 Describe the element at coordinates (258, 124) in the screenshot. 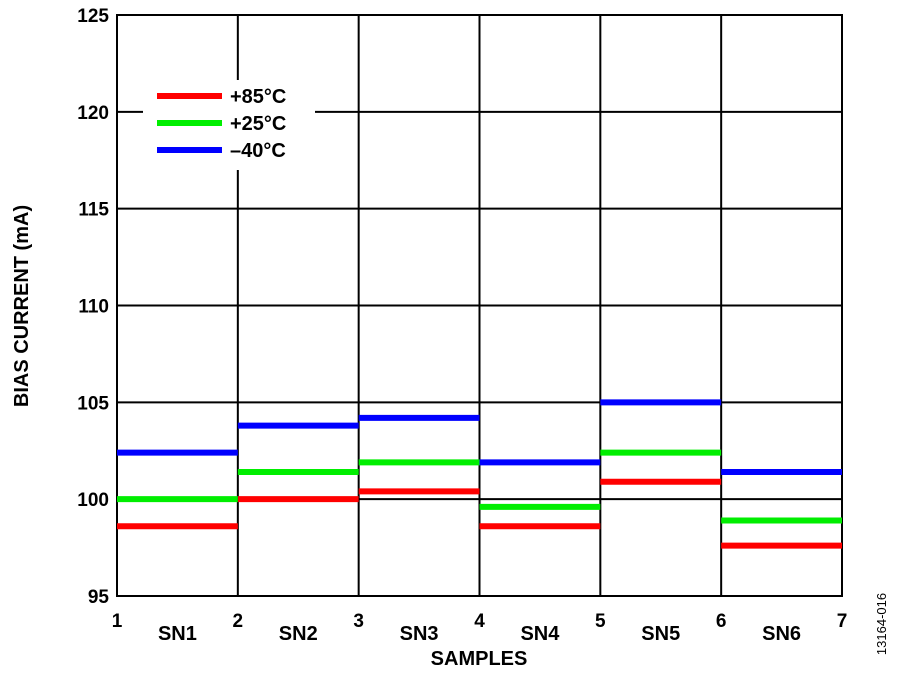

I see `legend-label: +25°C` at that location.